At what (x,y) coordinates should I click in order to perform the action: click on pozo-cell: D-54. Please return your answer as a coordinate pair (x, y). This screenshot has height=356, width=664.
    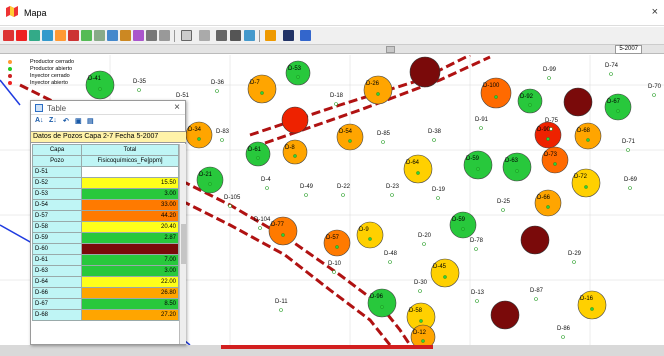
    Looking at the image, I should click on (57, 205).